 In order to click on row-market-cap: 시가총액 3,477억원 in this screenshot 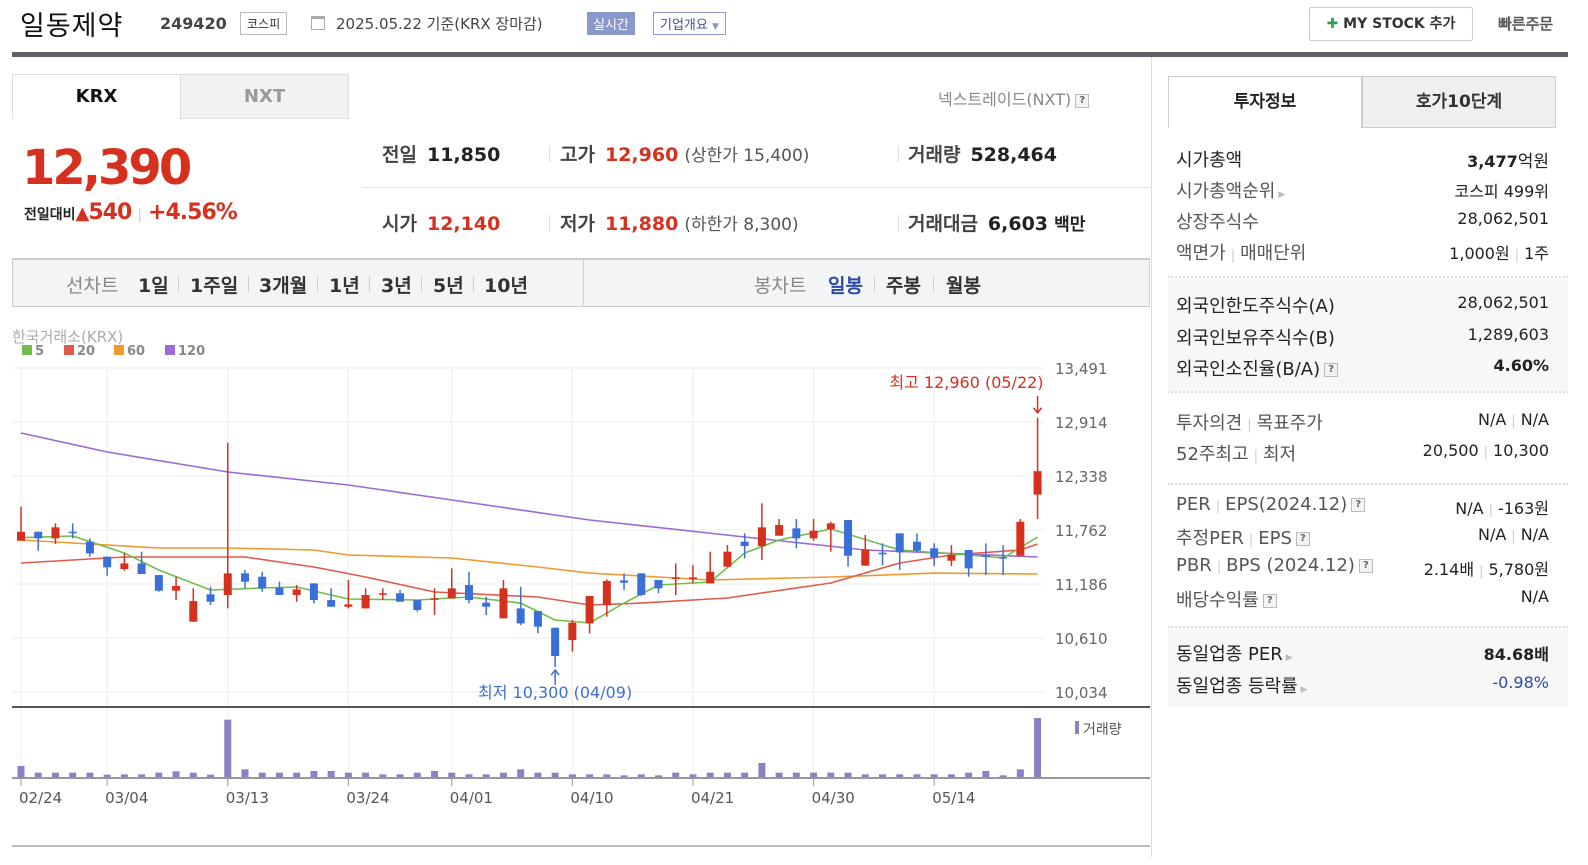, I will do `click(1362, 161)`.